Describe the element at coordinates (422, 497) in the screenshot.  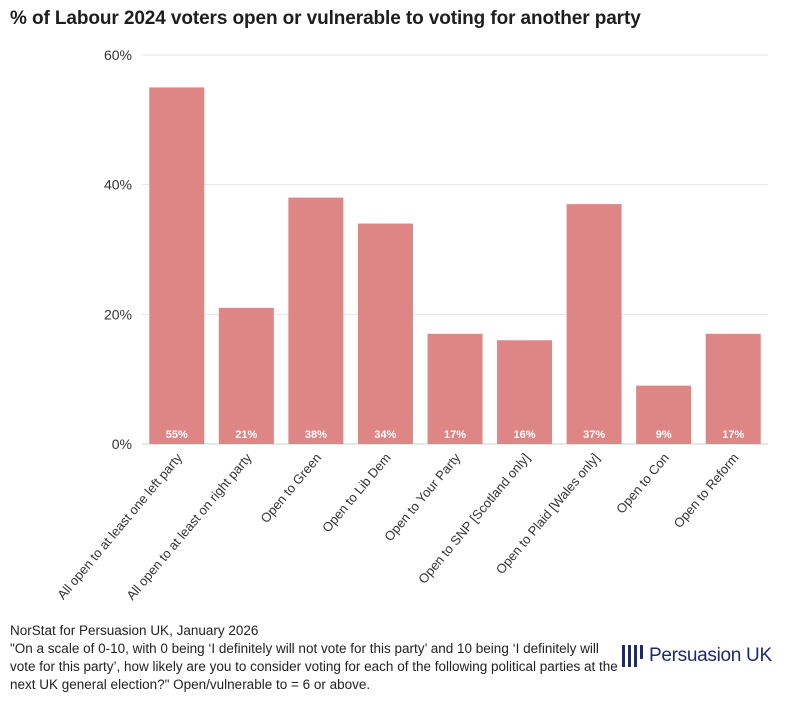
I see `x-tick-label: Open to Your Party` at that location.